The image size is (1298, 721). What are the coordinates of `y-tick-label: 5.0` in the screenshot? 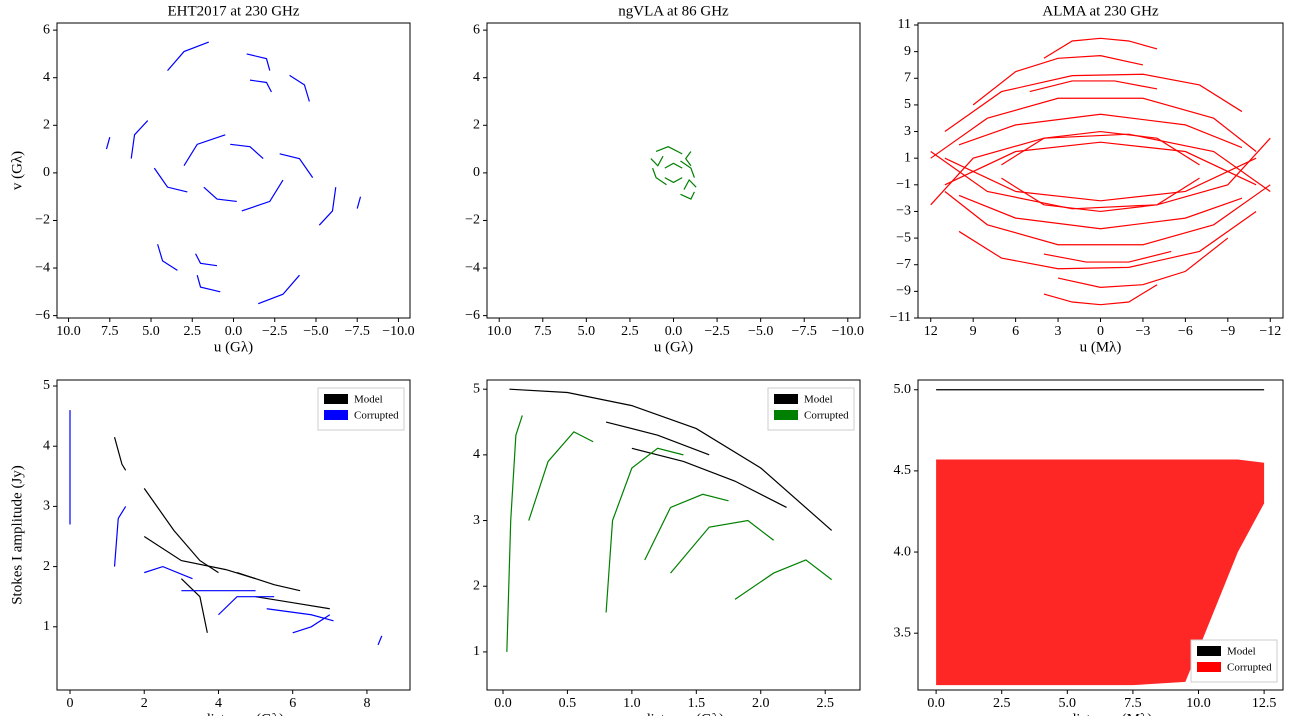 It's located at (903, 389).